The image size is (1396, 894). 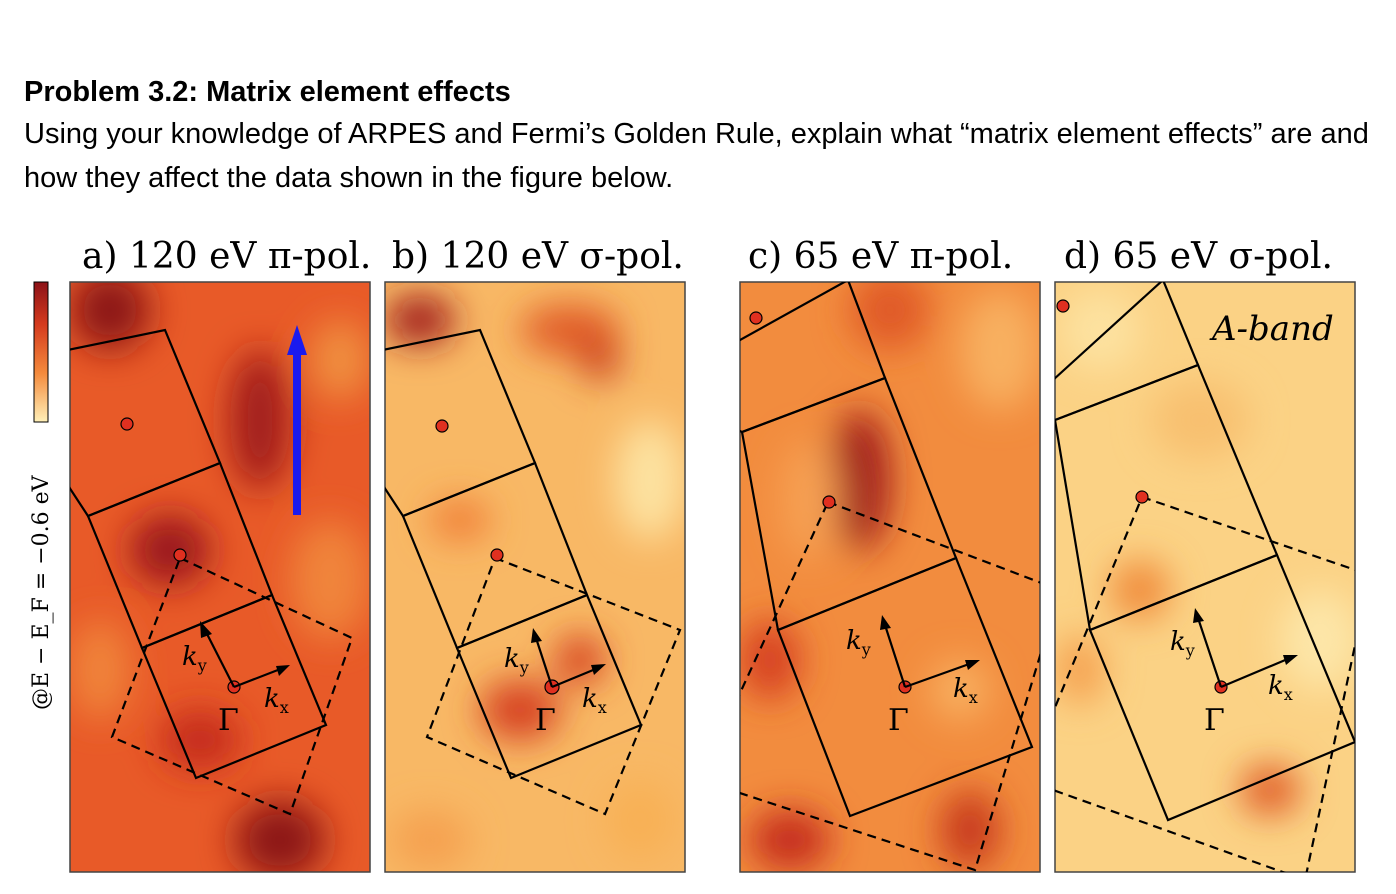 What do you see at coordinates (297, 340) in the screenshot?
I see `polarization-arrow-head` at bounding box center [297, 340].